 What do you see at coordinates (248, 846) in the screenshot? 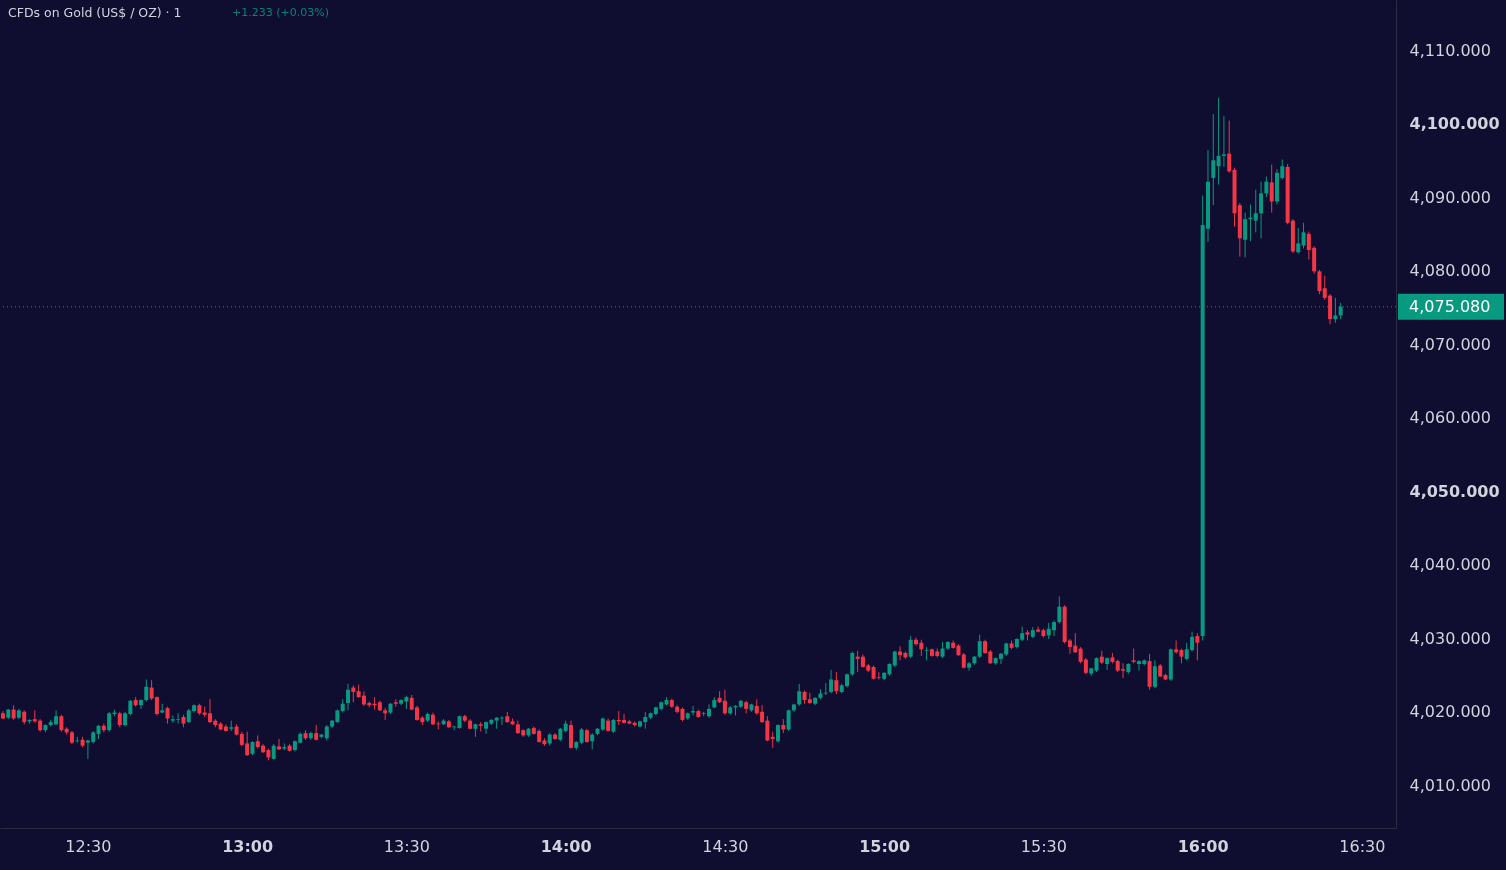
I see `x-tick-label: 13:00` at bounding box center [248, 846].